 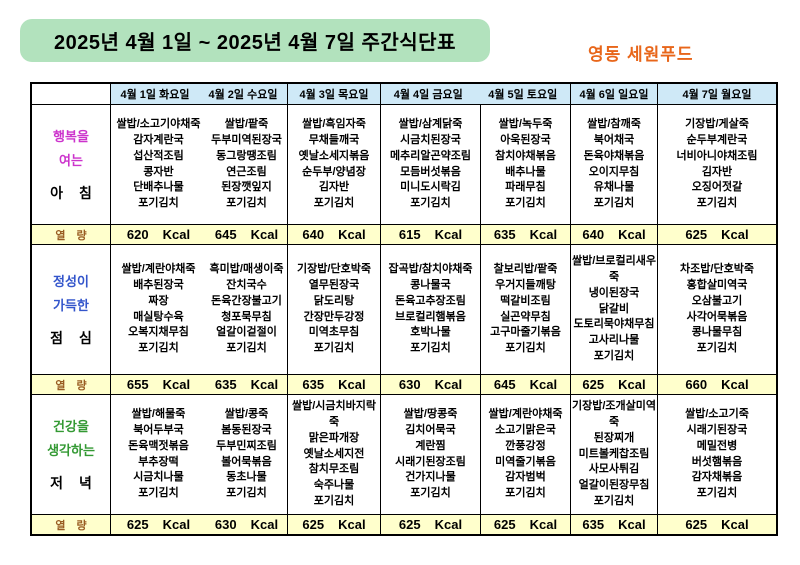 What do you see at coordinates (158, 445) in the screenshot?
I see `menu-item: 돈육맥젓볶음` at bounding box center [158, 445].